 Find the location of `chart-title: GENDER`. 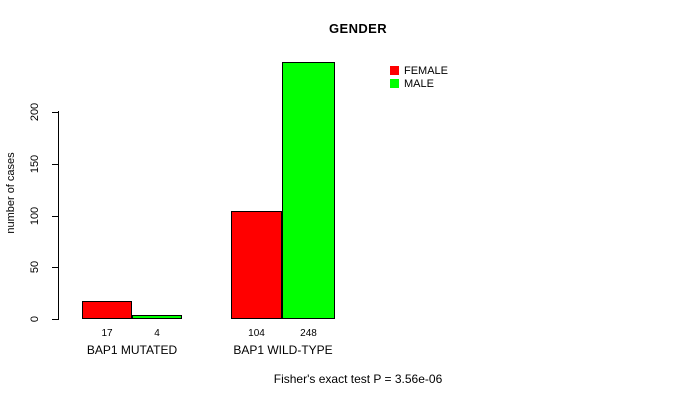

chart-title: GENDER is located at coordinates (358, 28).